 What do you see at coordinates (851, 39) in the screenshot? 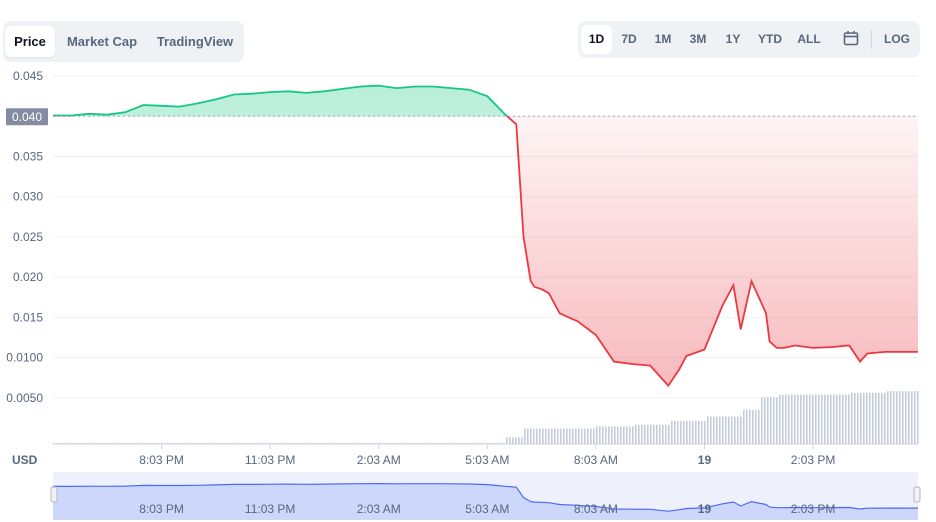
I see `calendar-button` at bounding box center [851, 39].